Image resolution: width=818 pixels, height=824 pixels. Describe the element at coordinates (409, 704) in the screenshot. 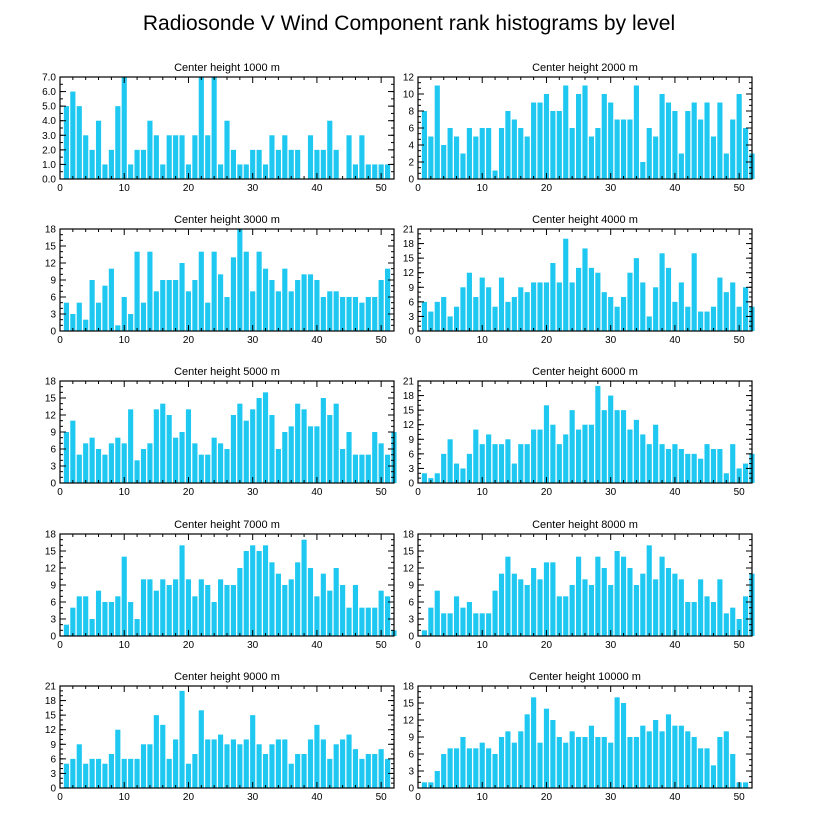

I see `y-tick-label: 15` at that location.